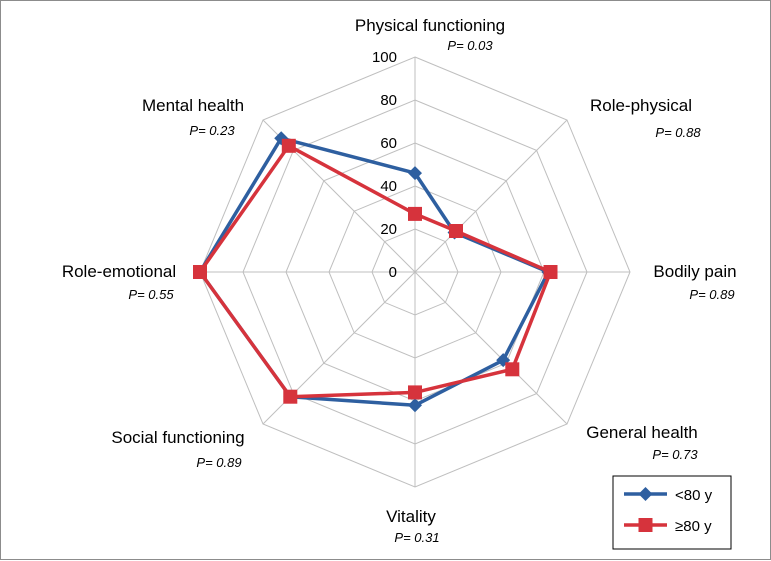  Describe the element at coordinates (694, 495) in the screenshot. I see `legend-label-under-80: <80 y` at that location.